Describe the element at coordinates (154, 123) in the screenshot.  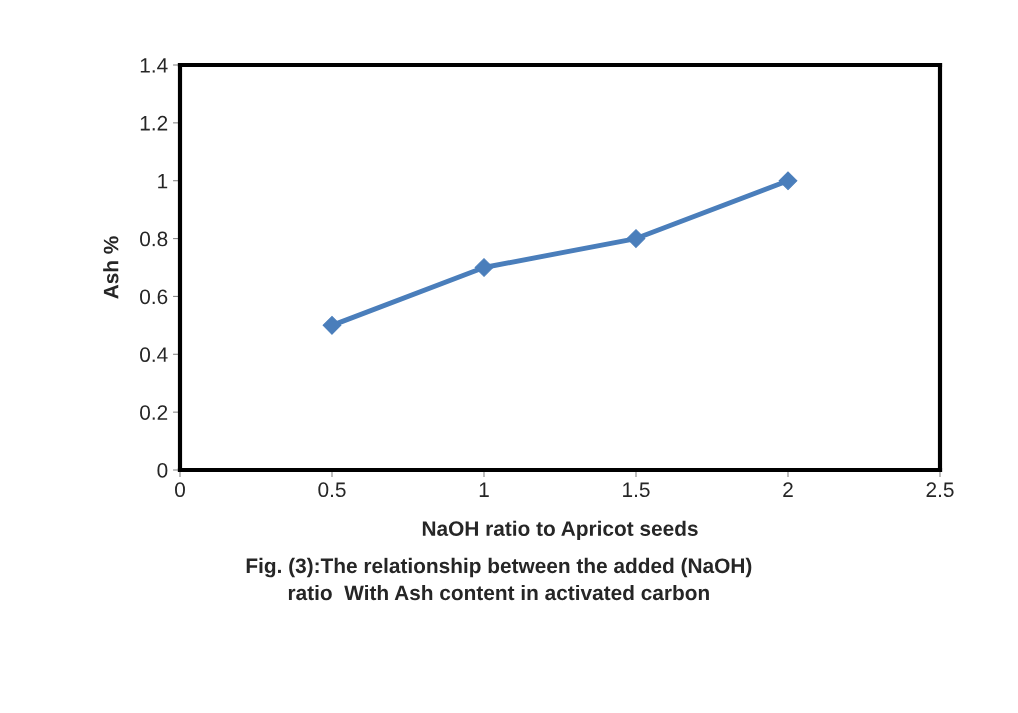
I see `y-tick-label: 1.2` at that location.